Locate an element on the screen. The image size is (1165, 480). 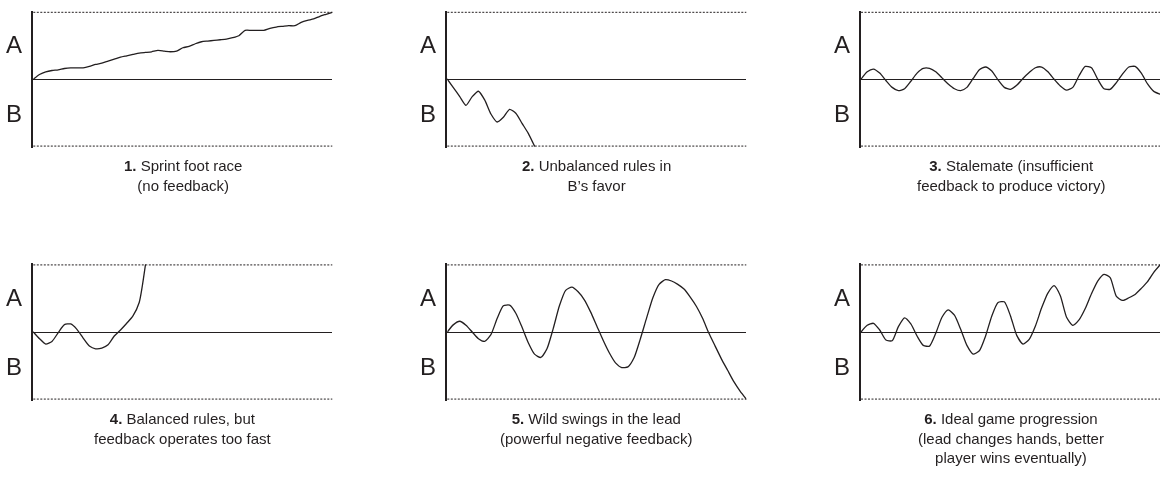
text: 6. Ideal game progression (lead changes hands, better player wins eventually) is located at coordinates (1011, 438).